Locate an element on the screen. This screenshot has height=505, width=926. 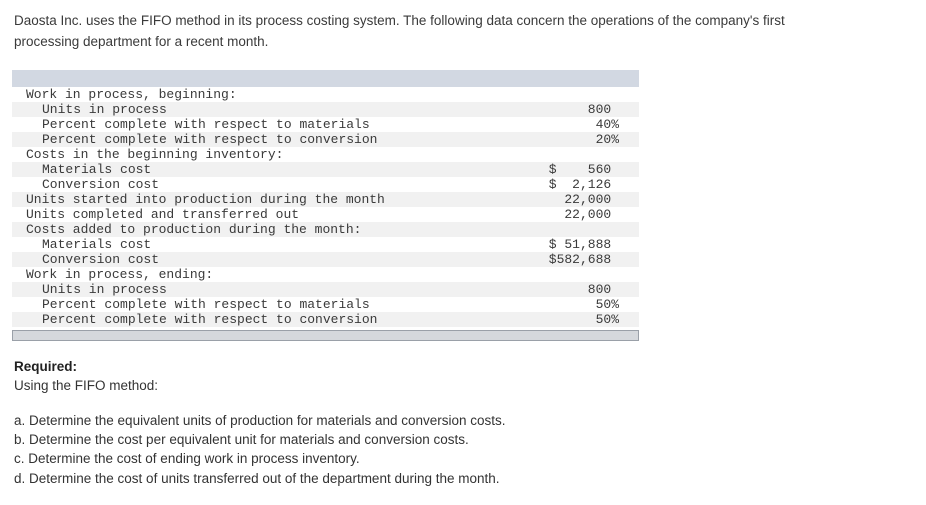
row-value: $ 2,126 is located at coordinates (583, 184).